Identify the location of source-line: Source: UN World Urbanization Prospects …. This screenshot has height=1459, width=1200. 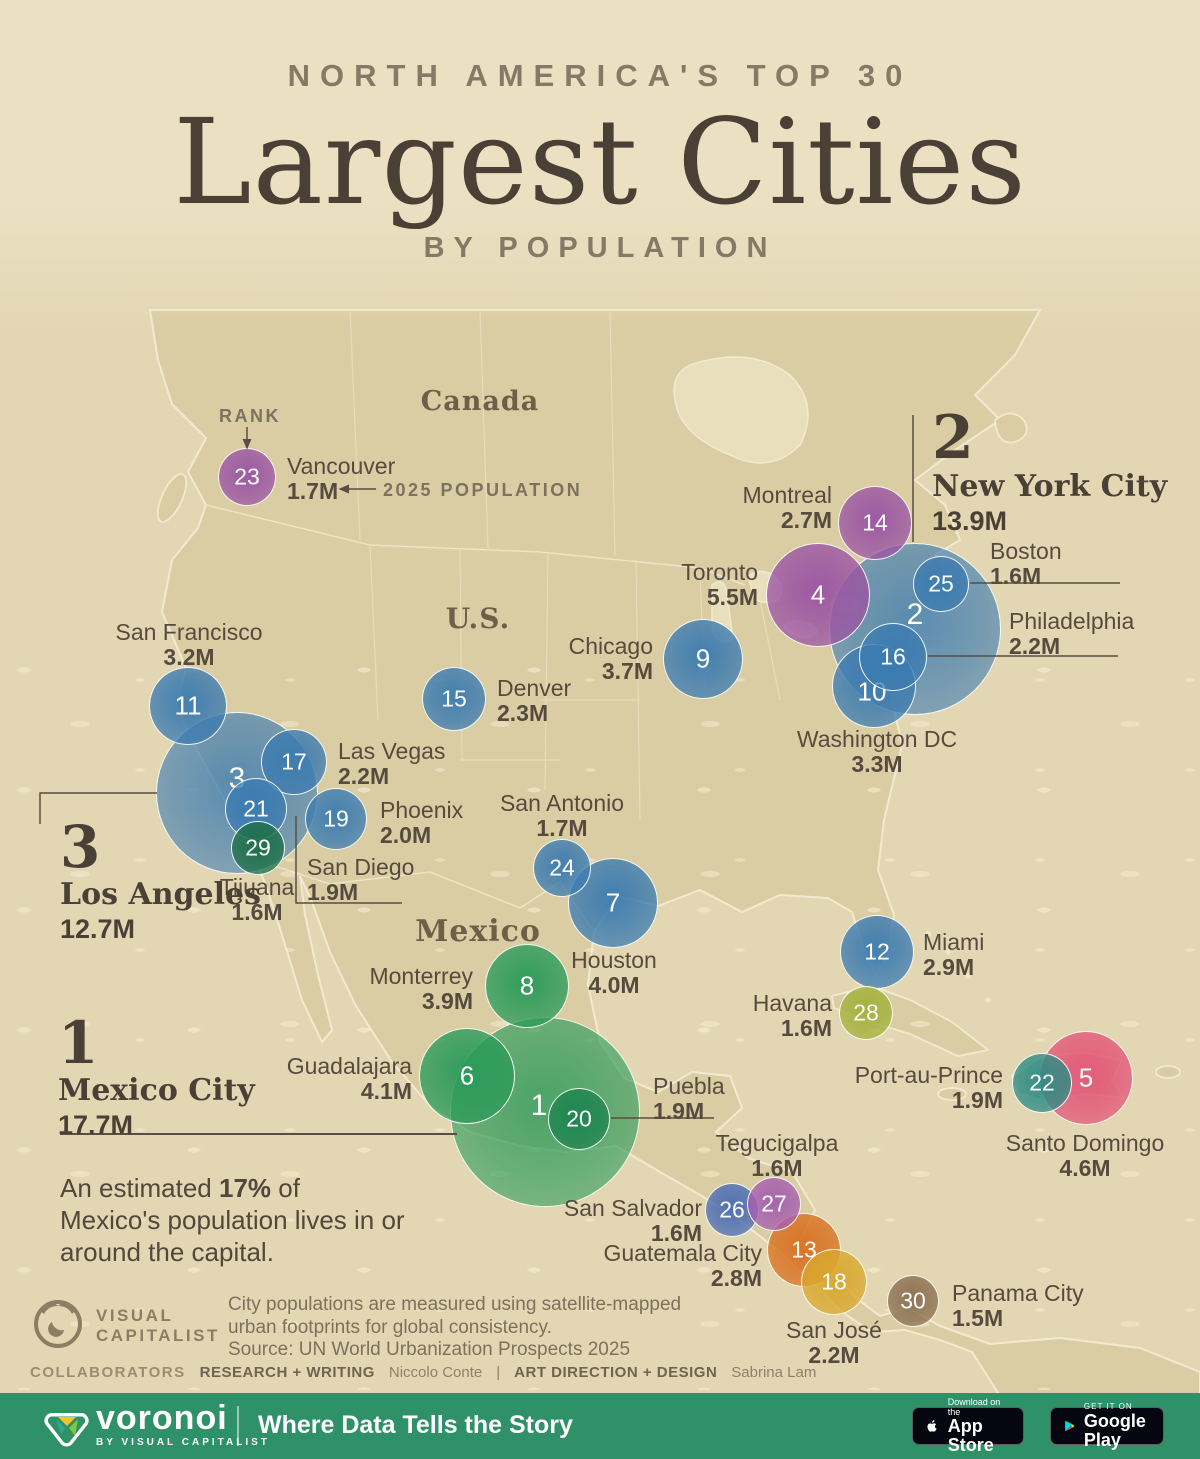
(429, 1349).